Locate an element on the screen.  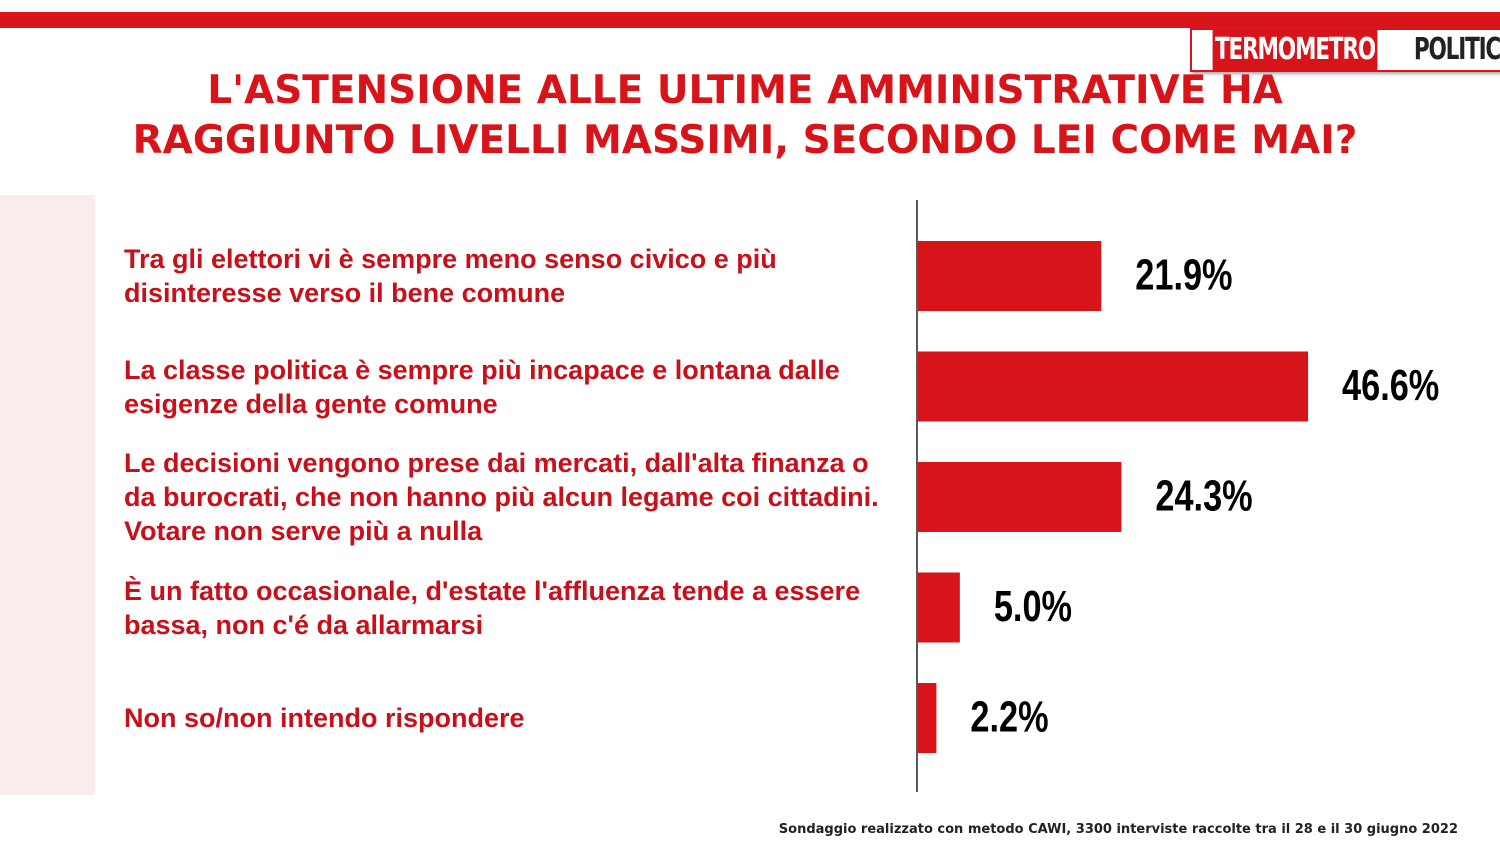
background-decor is located at coordinates (47, 495).